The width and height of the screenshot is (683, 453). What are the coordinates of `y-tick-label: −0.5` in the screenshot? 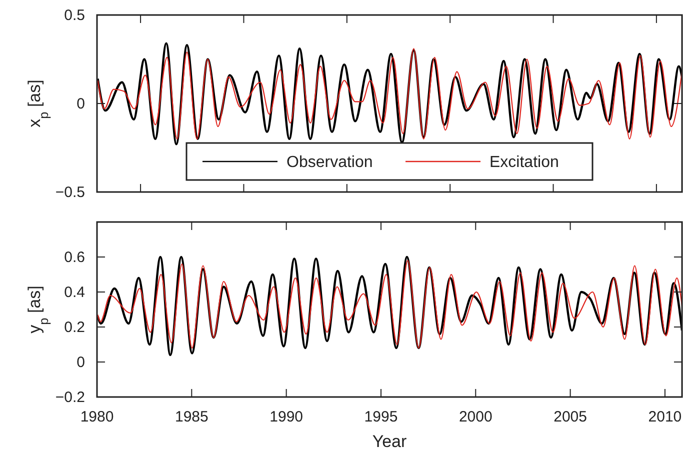 It's located at (70, 192).